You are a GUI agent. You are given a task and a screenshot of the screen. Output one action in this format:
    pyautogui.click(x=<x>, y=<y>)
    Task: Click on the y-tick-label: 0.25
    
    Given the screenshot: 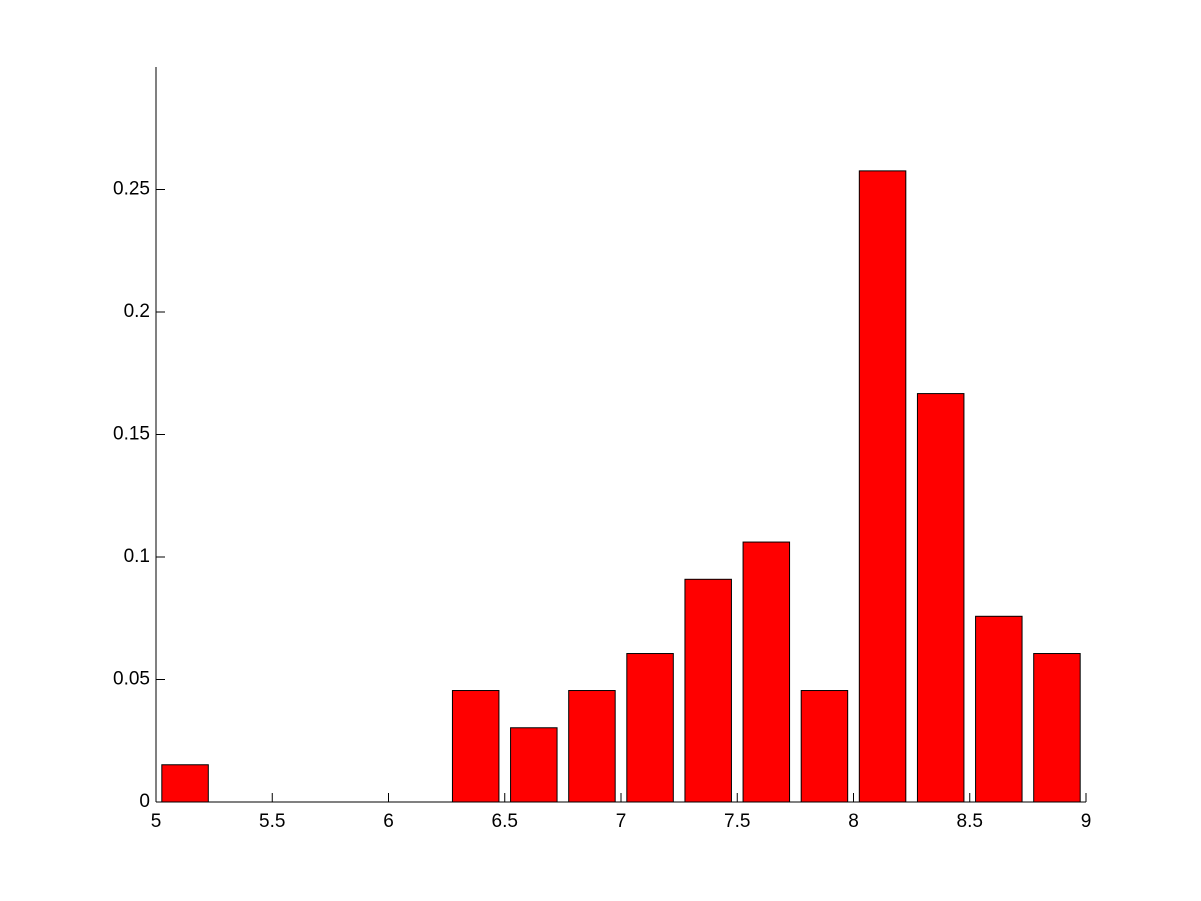 What is the action you would take?
    pyautogui.click(x=131, y=189)
    